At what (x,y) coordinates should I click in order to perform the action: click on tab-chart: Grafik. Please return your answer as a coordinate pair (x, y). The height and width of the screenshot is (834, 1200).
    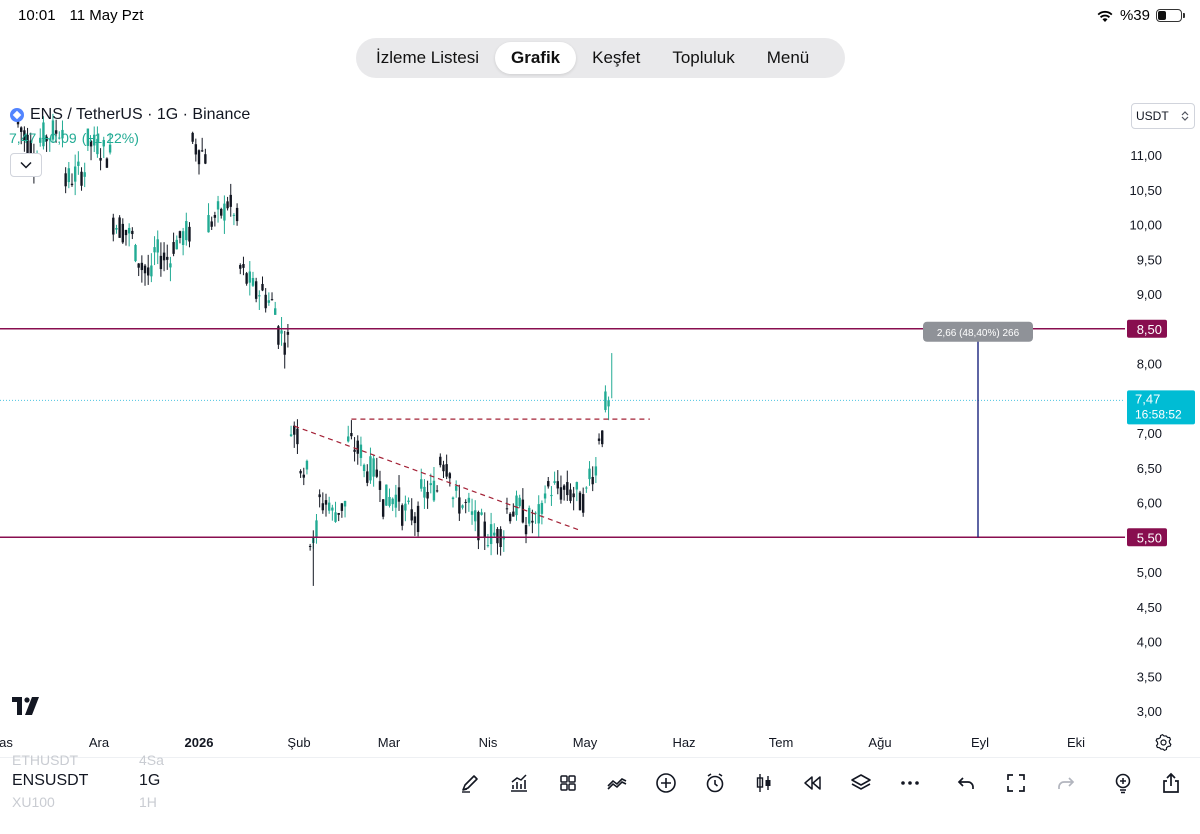
    Looking at the image, I should click on (535, 58).